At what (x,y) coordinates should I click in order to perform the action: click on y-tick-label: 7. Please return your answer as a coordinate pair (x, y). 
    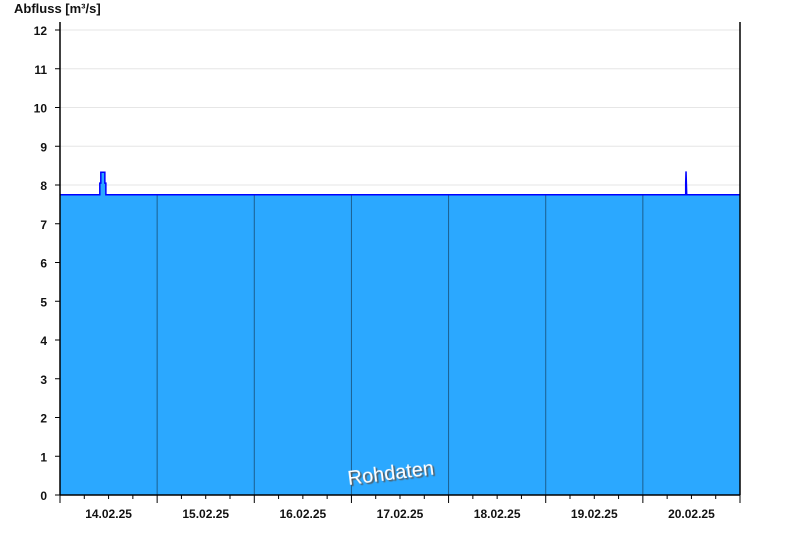
    Looking at the image, I should click on (43, 225).